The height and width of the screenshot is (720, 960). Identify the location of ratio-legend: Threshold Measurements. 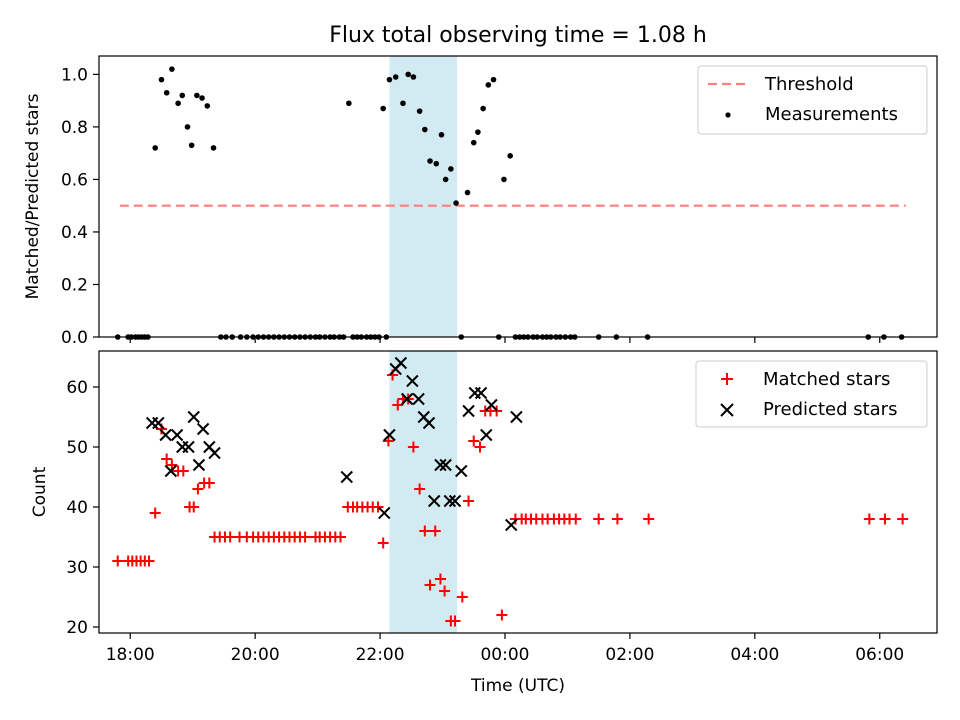
(812, 100).